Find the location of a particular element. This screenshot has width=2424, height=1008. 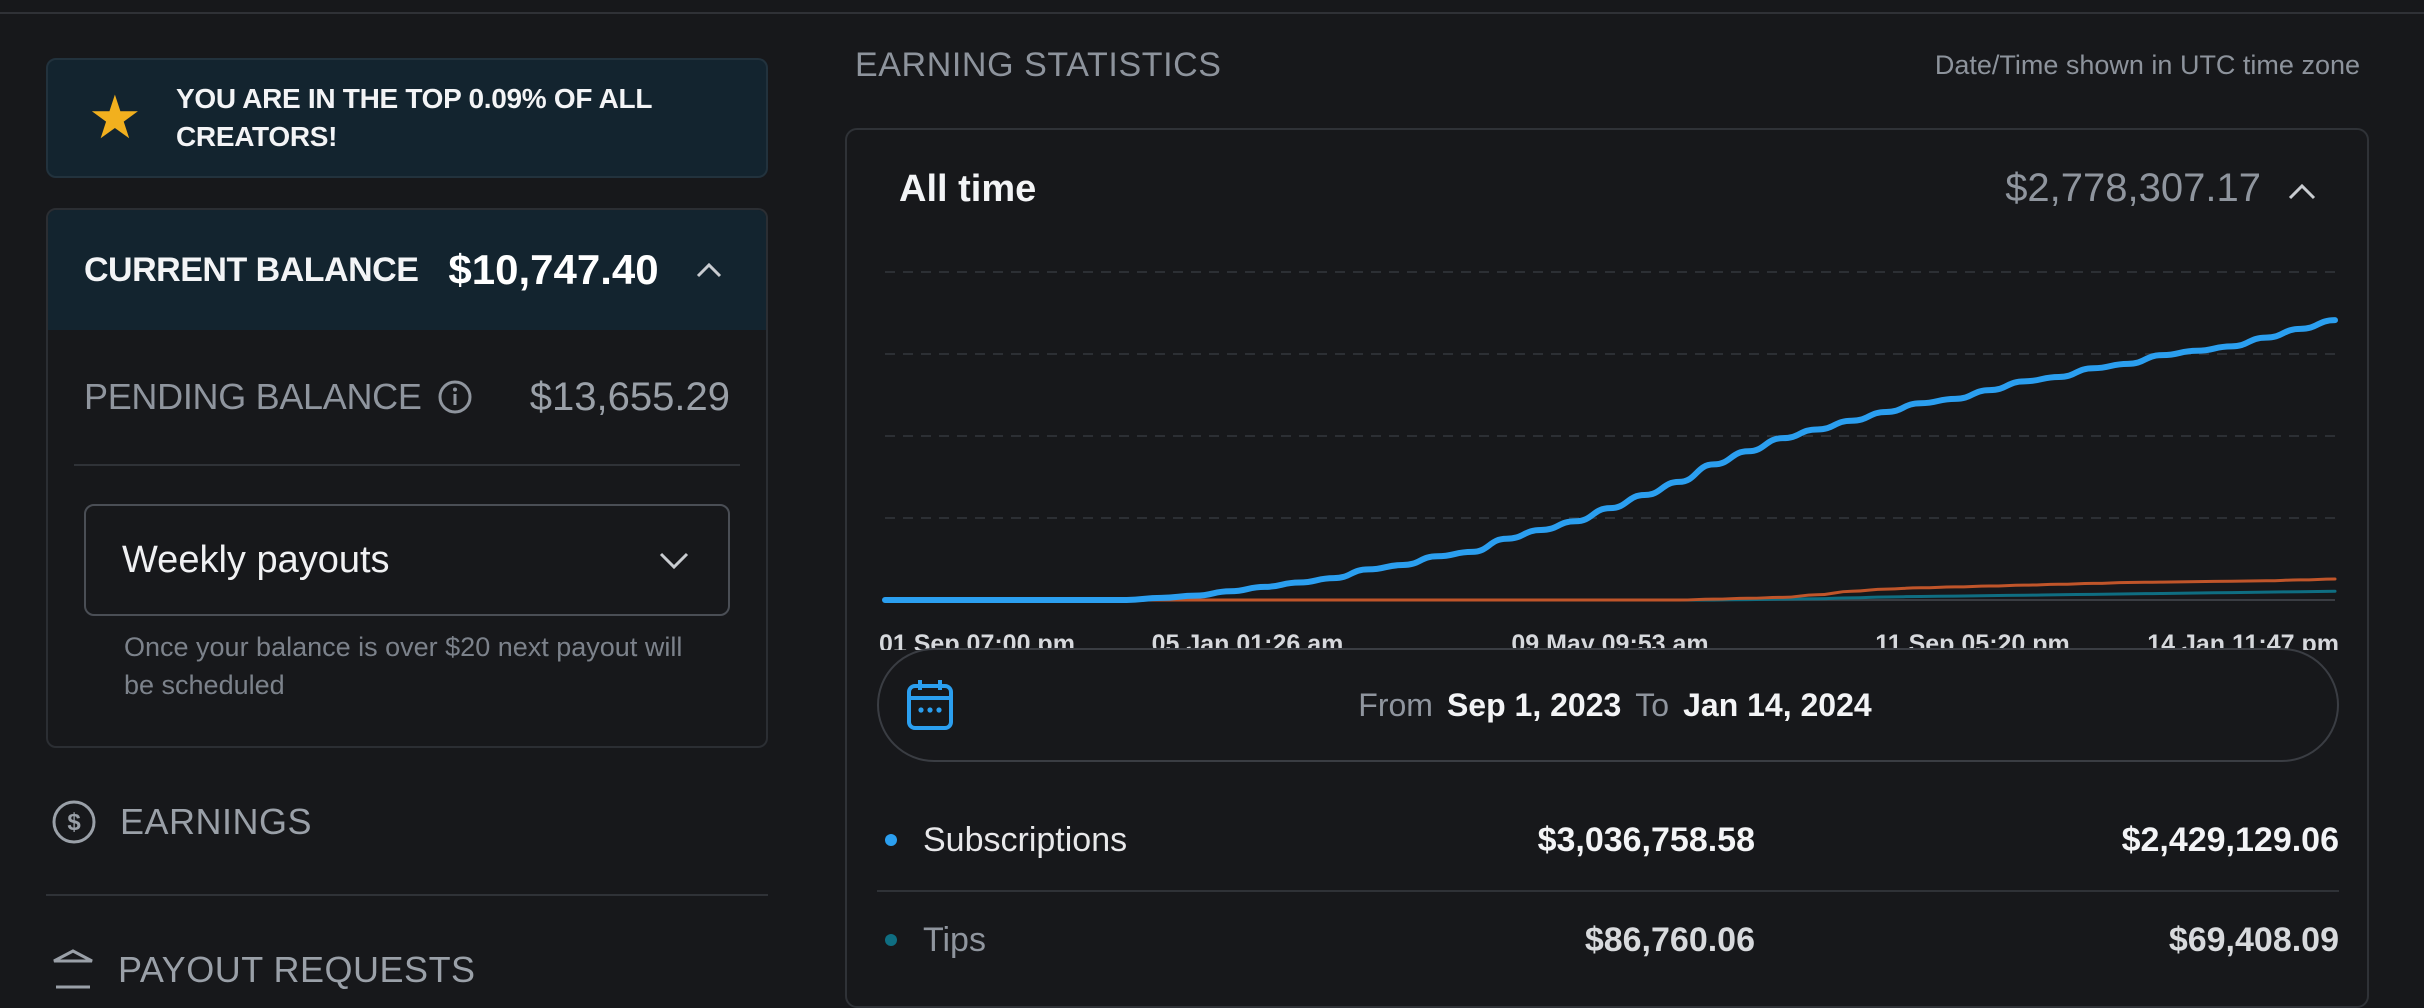

pending-balance-row: PENDING BALANCE $13,655.29 is located at coordinates (407, 398).